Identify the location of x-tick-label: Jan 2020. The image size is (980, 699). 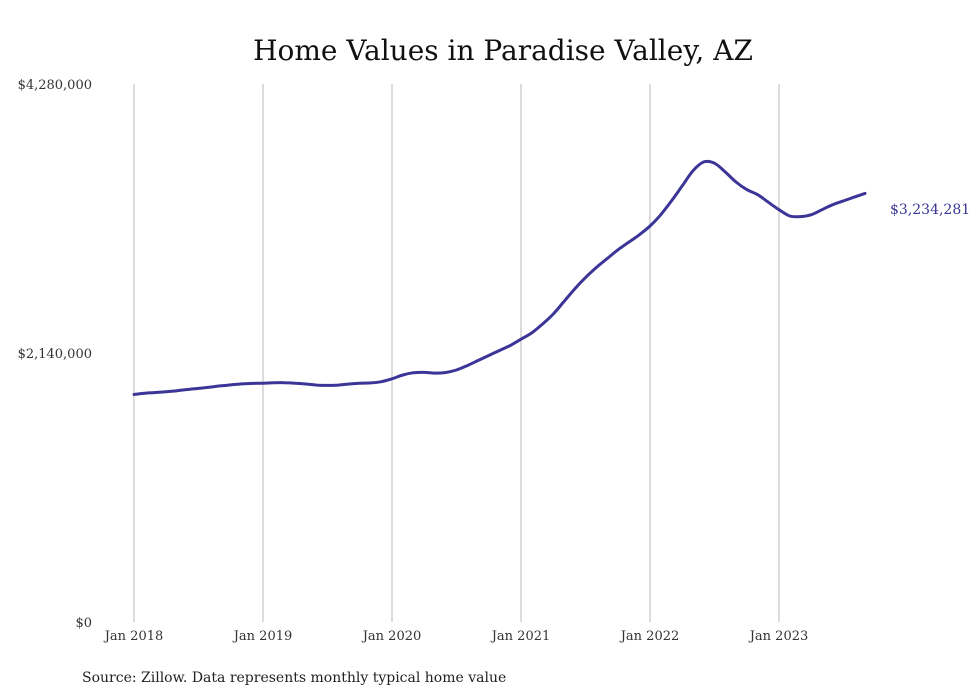
(391, 636).